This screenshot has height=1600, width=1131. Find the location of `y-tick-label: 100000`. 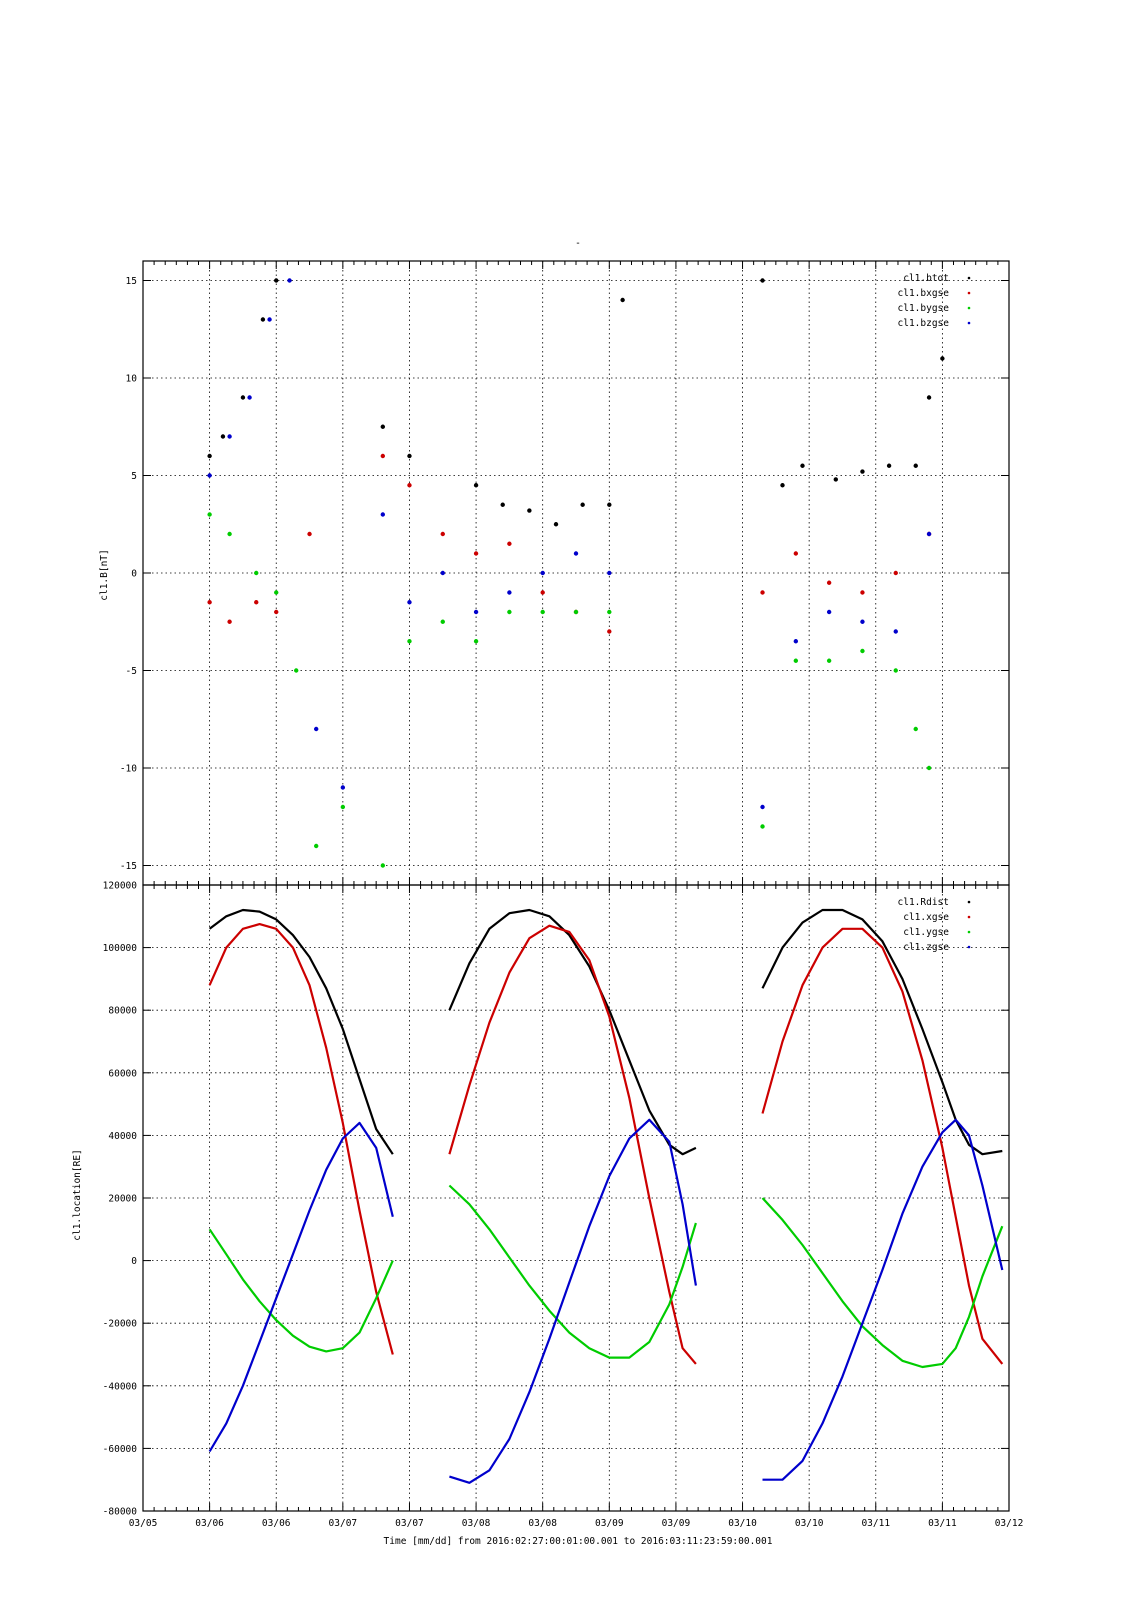

y-tick-label: 100000 is located at coordinates (120, 948).